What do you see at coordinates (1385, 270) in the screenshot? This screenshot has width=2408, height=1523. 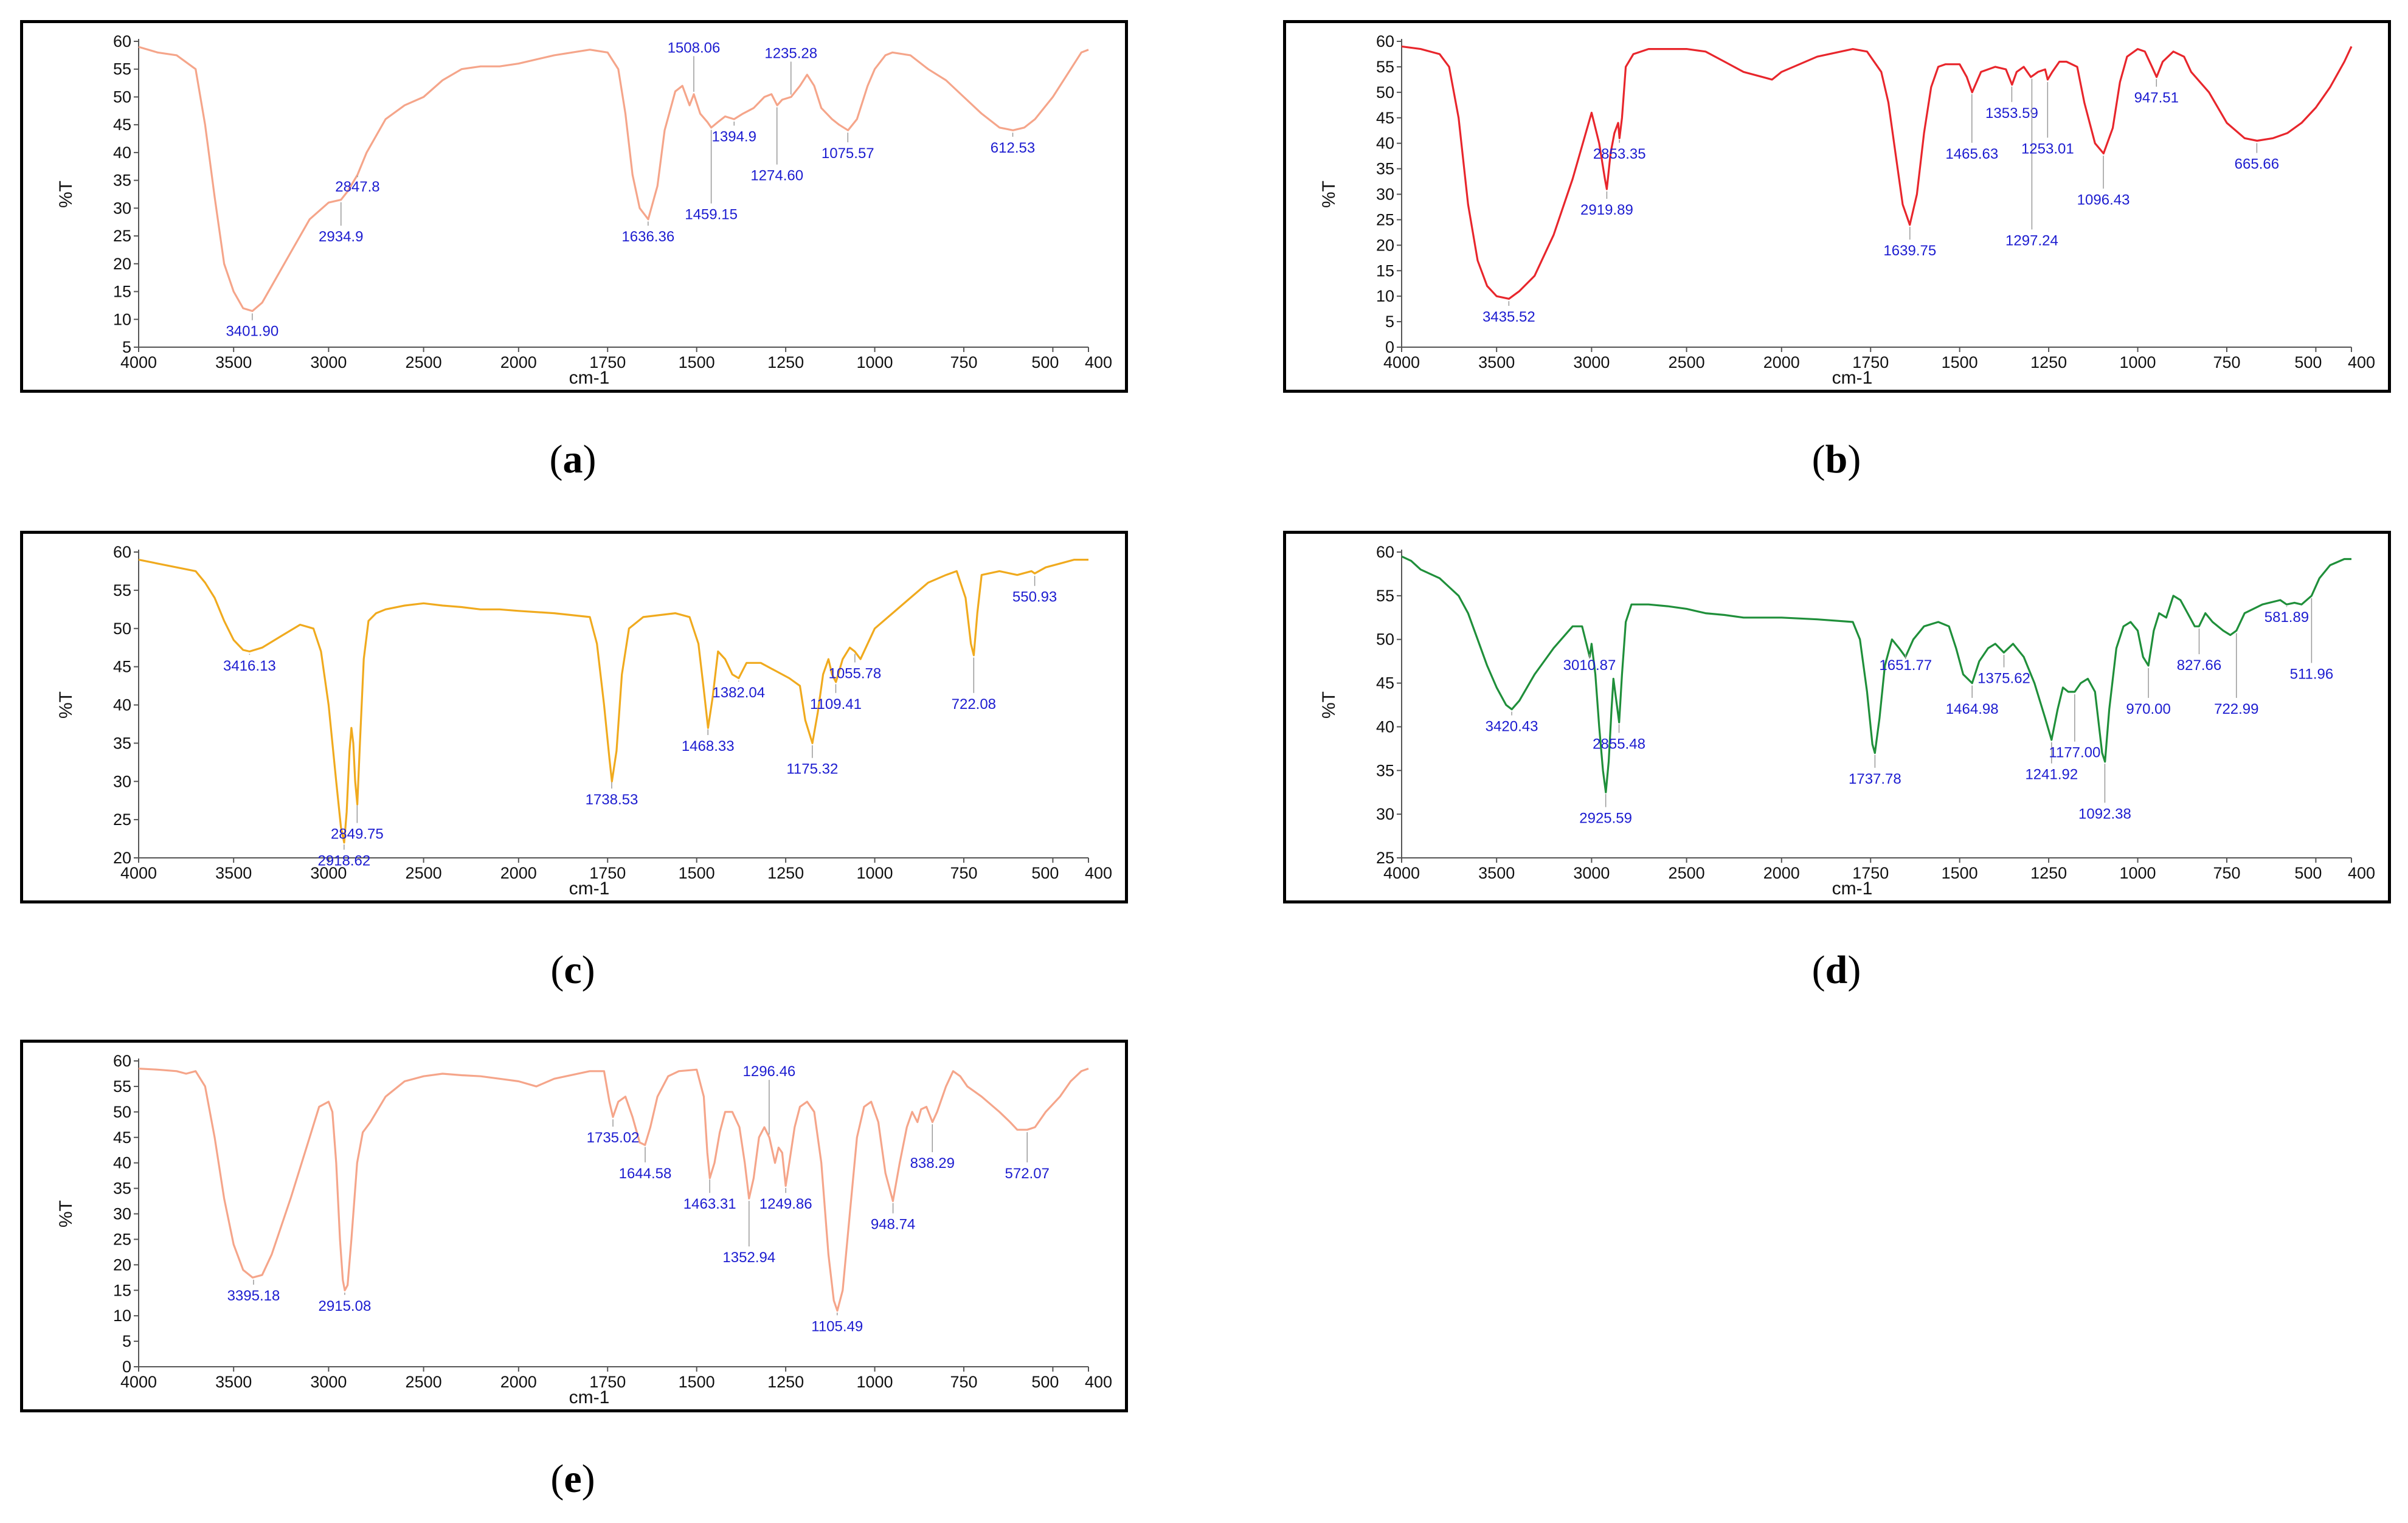 I see `y-tick-label: 15` at bounding box center [1385, 270].